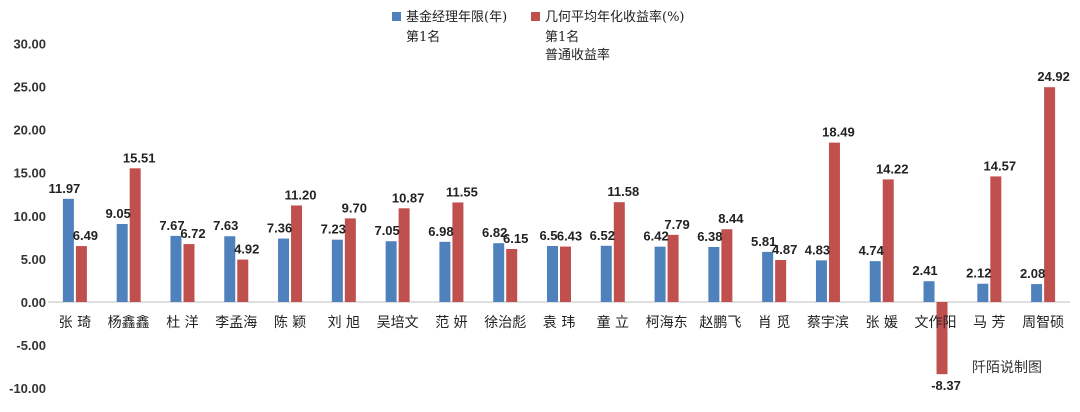  Describe the element at coordinates (784, 249) in the screenshot. I see `data-label-series-2: 4.87` at that location.